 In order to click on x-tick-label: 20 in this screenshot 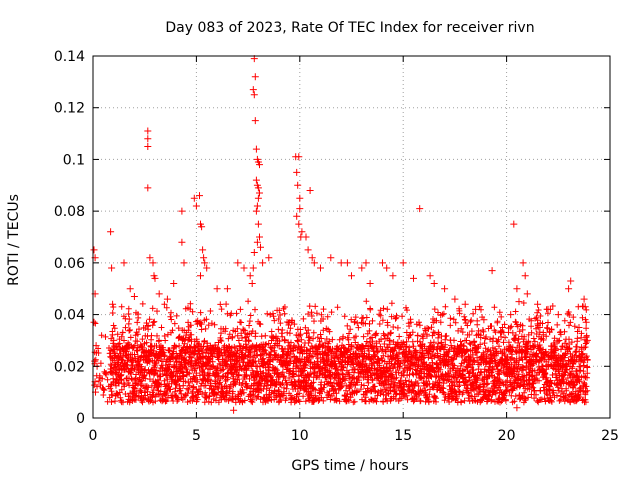, I will do `click(507, 436)`.